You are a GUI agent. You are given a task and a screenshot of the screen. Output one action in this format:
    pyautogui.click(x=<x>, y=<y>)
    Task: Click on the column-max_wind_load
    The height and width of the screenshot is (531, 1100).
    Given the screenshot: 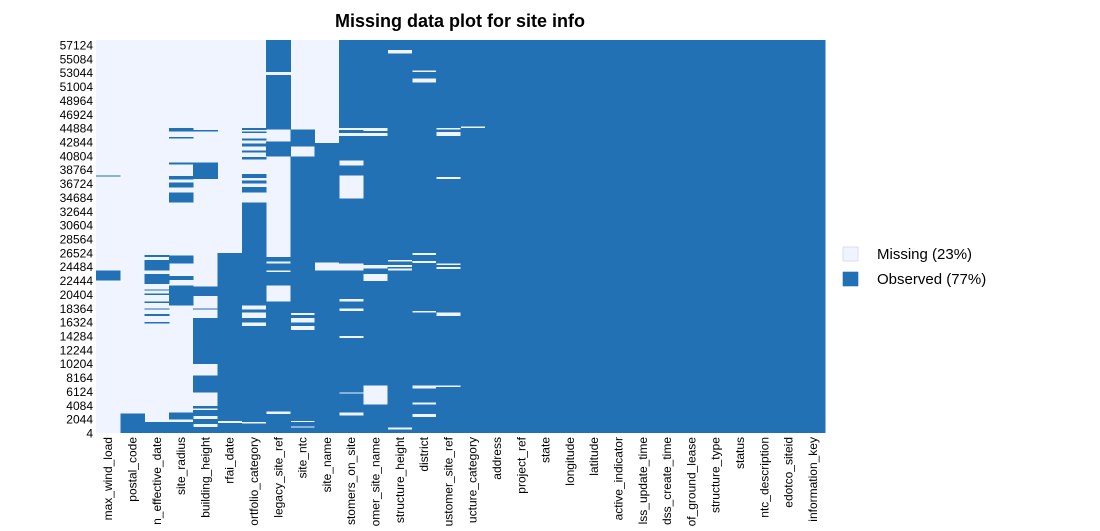 What is the action you would take?
    pyautogui.click(x=108, y=228)
    